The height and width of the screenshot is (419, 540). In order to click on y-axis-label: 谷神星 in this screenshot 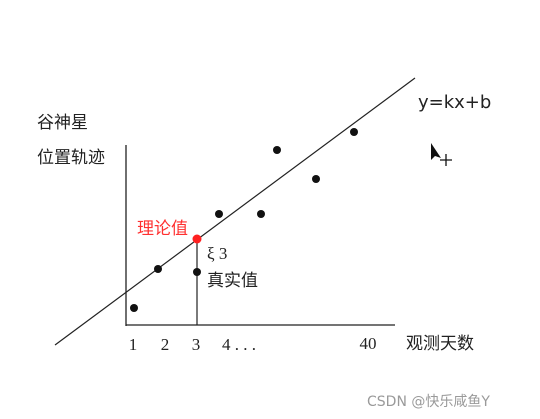, I will do `click(62, 122)`.